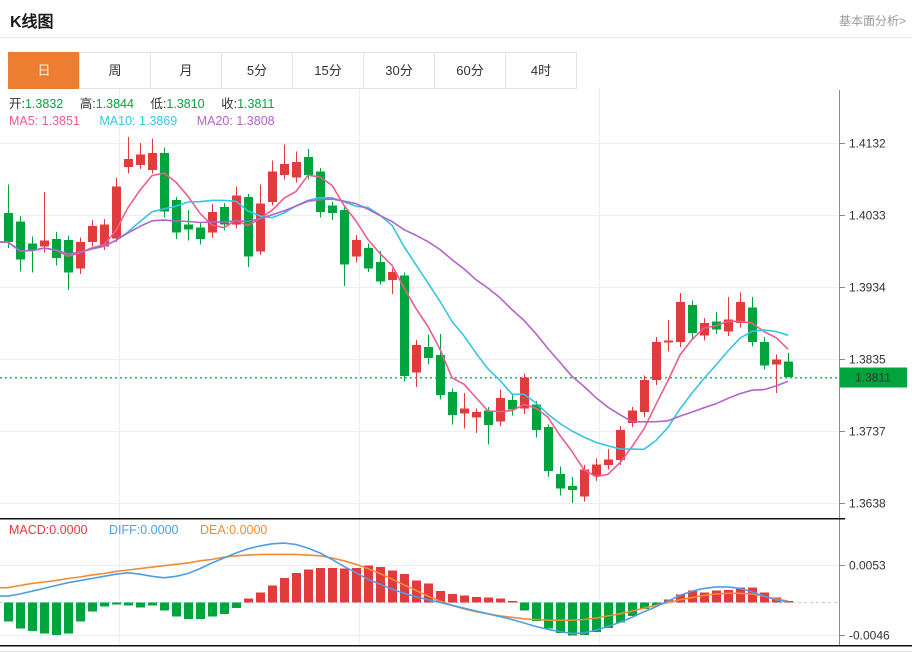 This screenshot has width=912, height=652. What do you see at coordinates (867, 360) in the screenshot?
I see `y-axis-label: 1.3835` at bounding box center [867, 360].